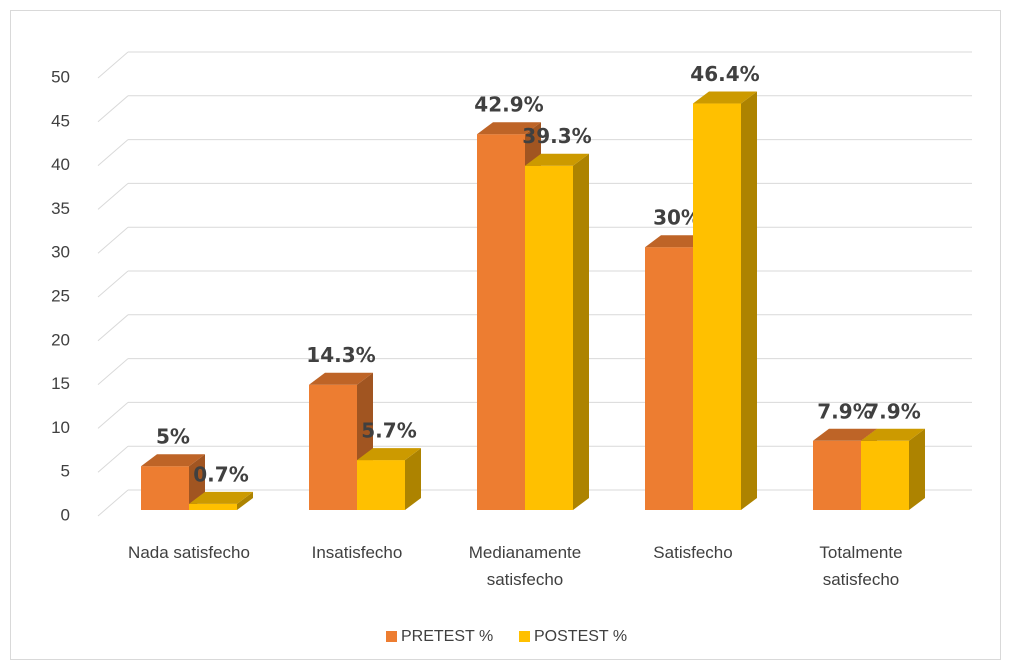  What do you see at coordinates (861, 566) in the screenshot?
I see `x-tick-label: Totalmente satisfecho` at bounding box center [861, 566].